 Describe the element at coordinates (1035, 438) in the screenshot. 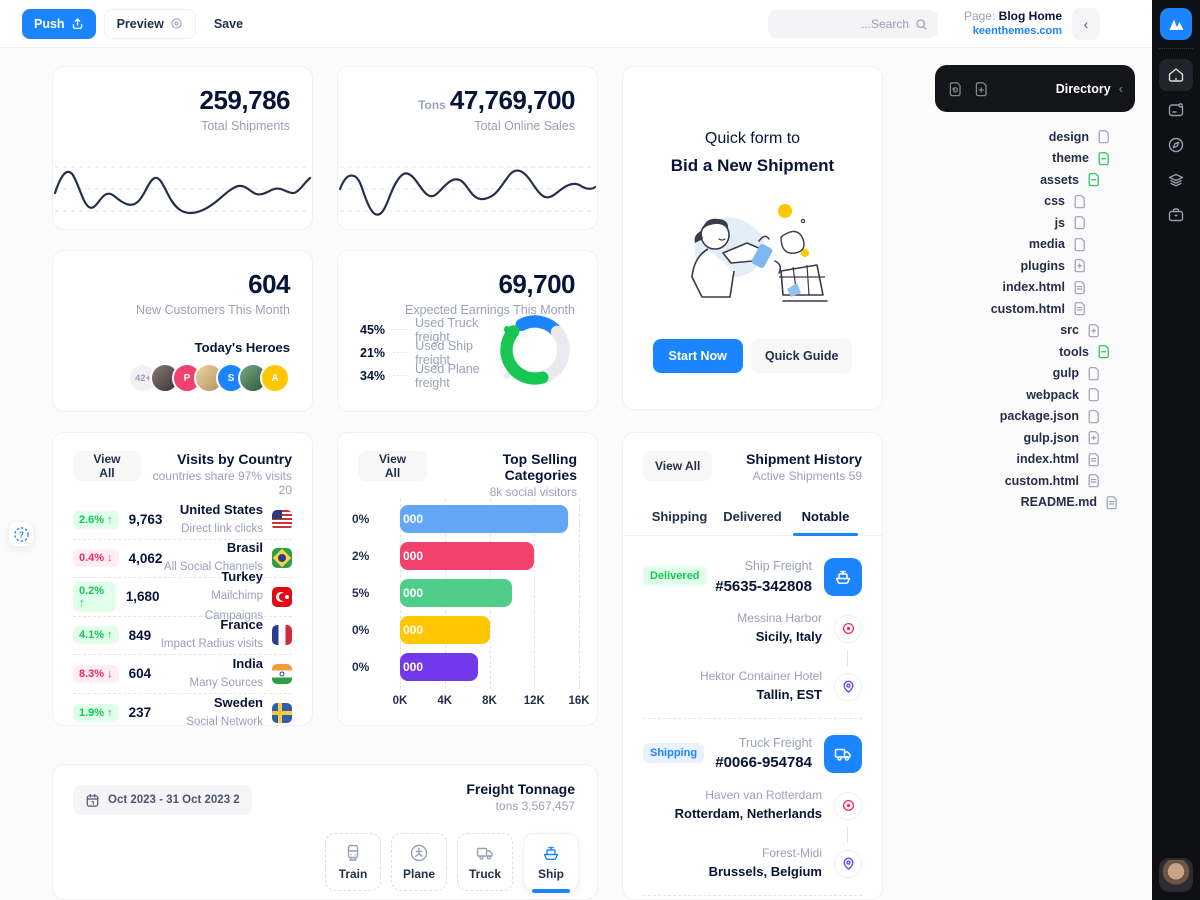

I see `directory-item-gulp-json: gulp.json` at that location.